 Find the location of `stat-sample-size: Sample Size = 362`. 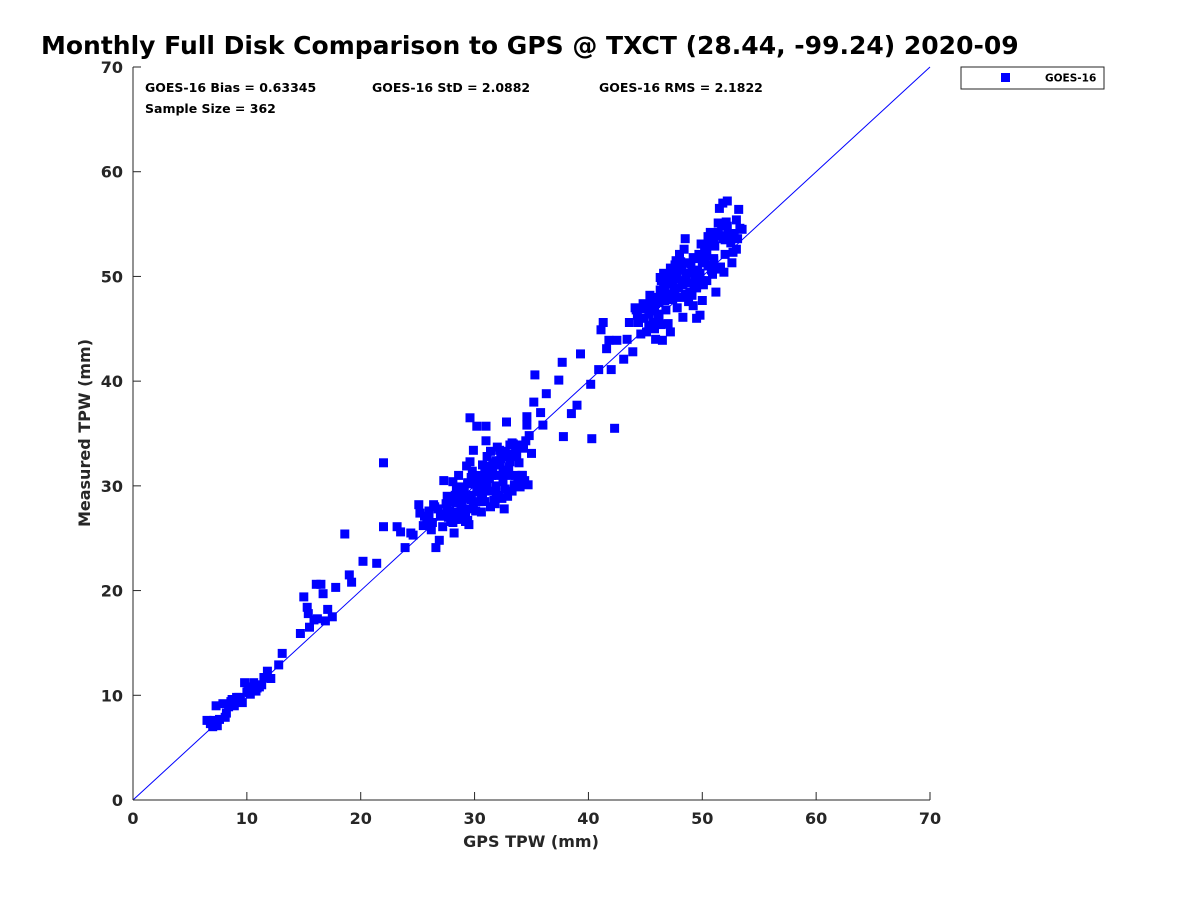

stat-sample-size: Sample Size = 362 is located at coordinates (210, 108).